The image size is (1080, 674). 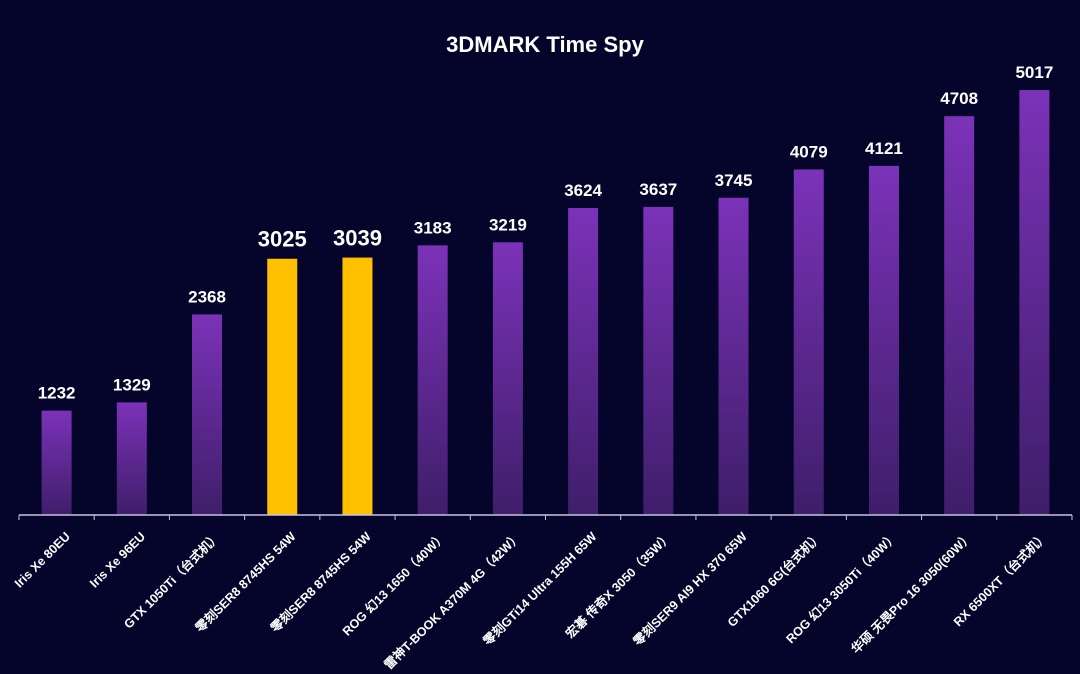 I want to click on value-label: 4708, so click(x=959, y=98).